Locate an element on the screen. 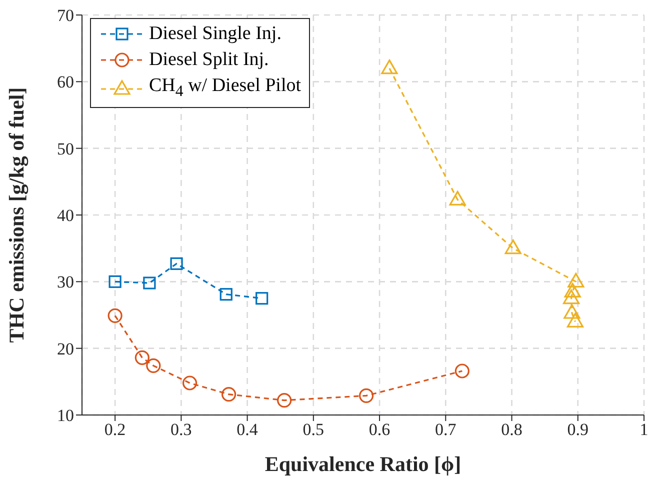 This screenshot has height=491, width=655. y-tick-label: 10 is located at coordinates (65, 416).